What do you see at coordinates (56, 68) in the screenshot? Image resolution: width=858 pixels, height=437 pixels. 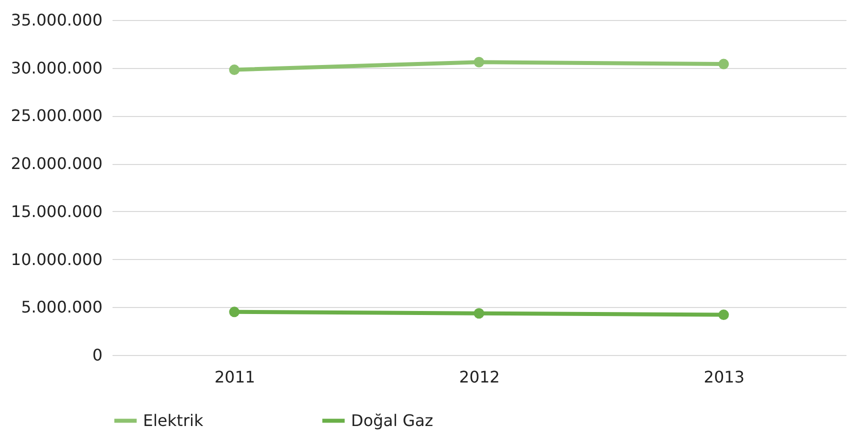 I see `y-tick-label: 30.000.000` at bounding box center [56, 68].